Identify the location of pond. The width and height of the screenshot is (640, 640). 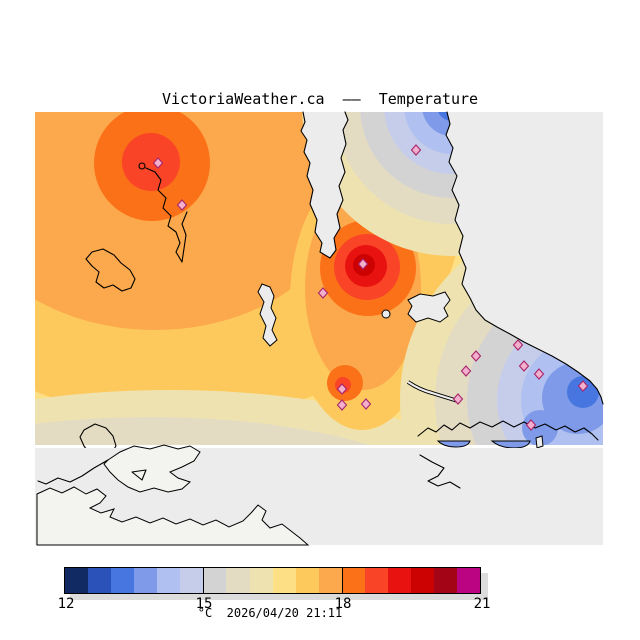
(386, 314).